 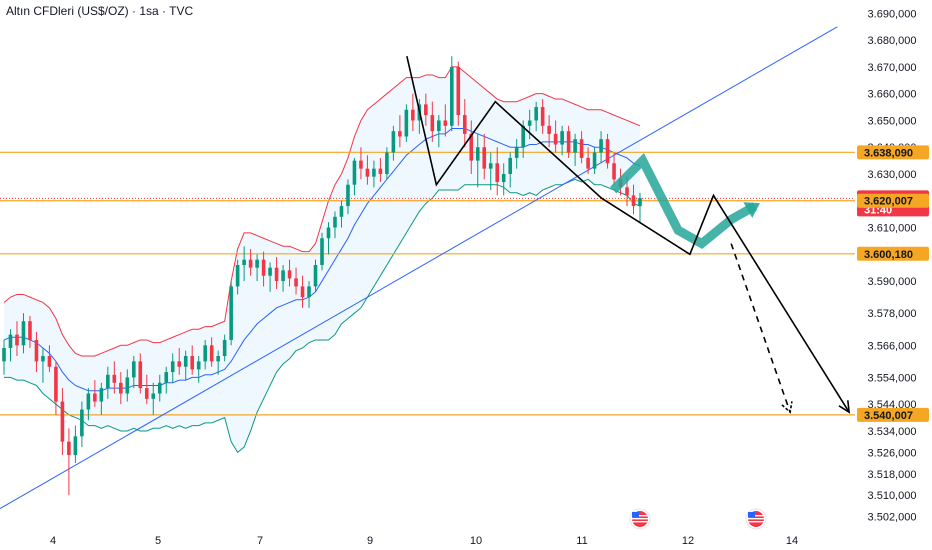 What do you see at coordinates (888, 202) in the screenshot?
I see `price-tag-label: 3.620,007` at bounding box center [888, 202].